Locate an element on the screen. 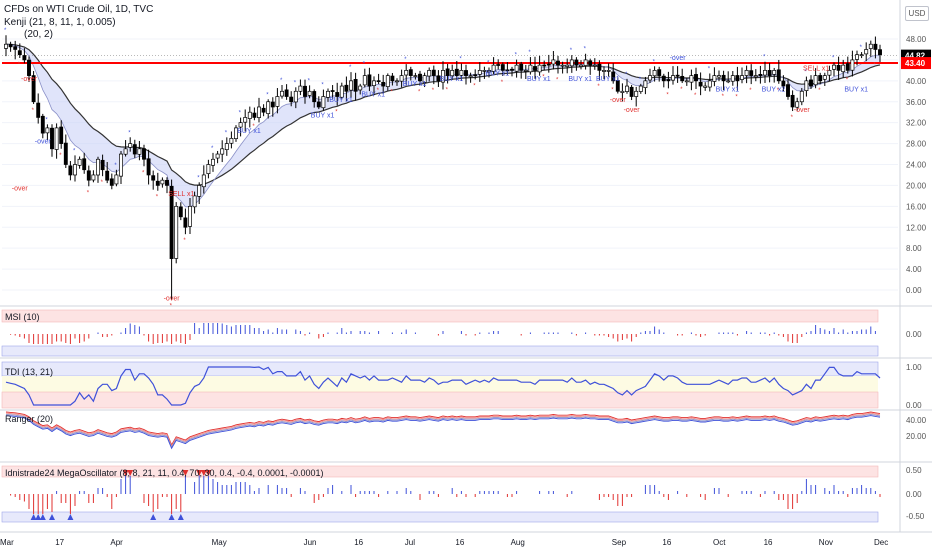  y-tick-label: 20.00 is located at coordinates (916, 185).